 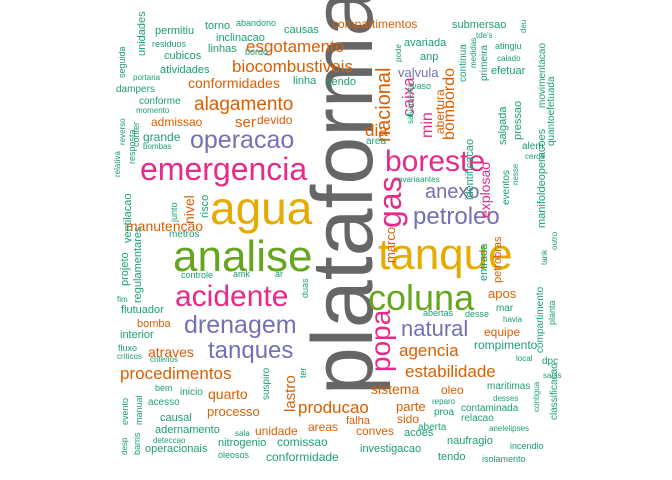 I want to click on word-sendo: sendo, so click(x=341, y=82).